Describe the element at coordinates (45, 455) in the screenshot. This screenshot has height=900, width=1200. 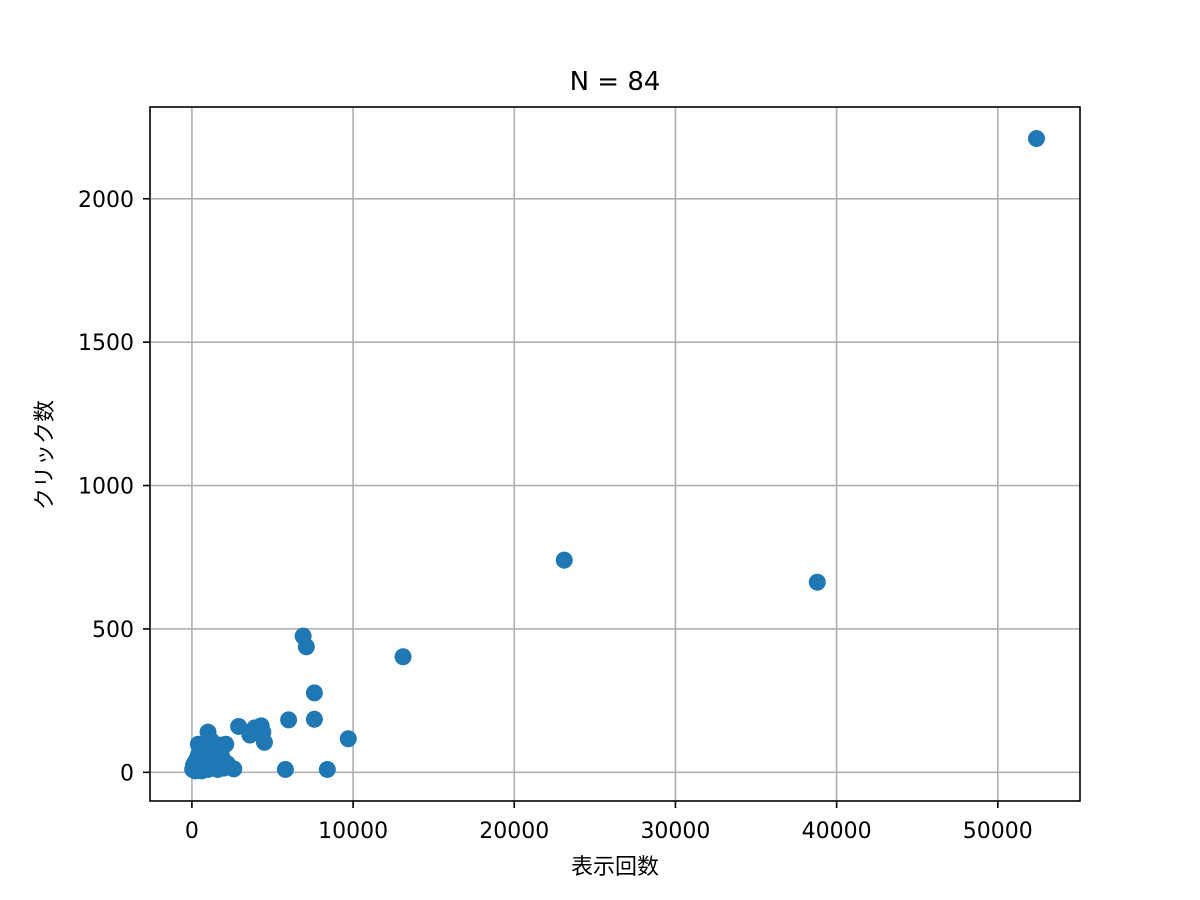
I see `y-axis-title: クリック数` at that location.